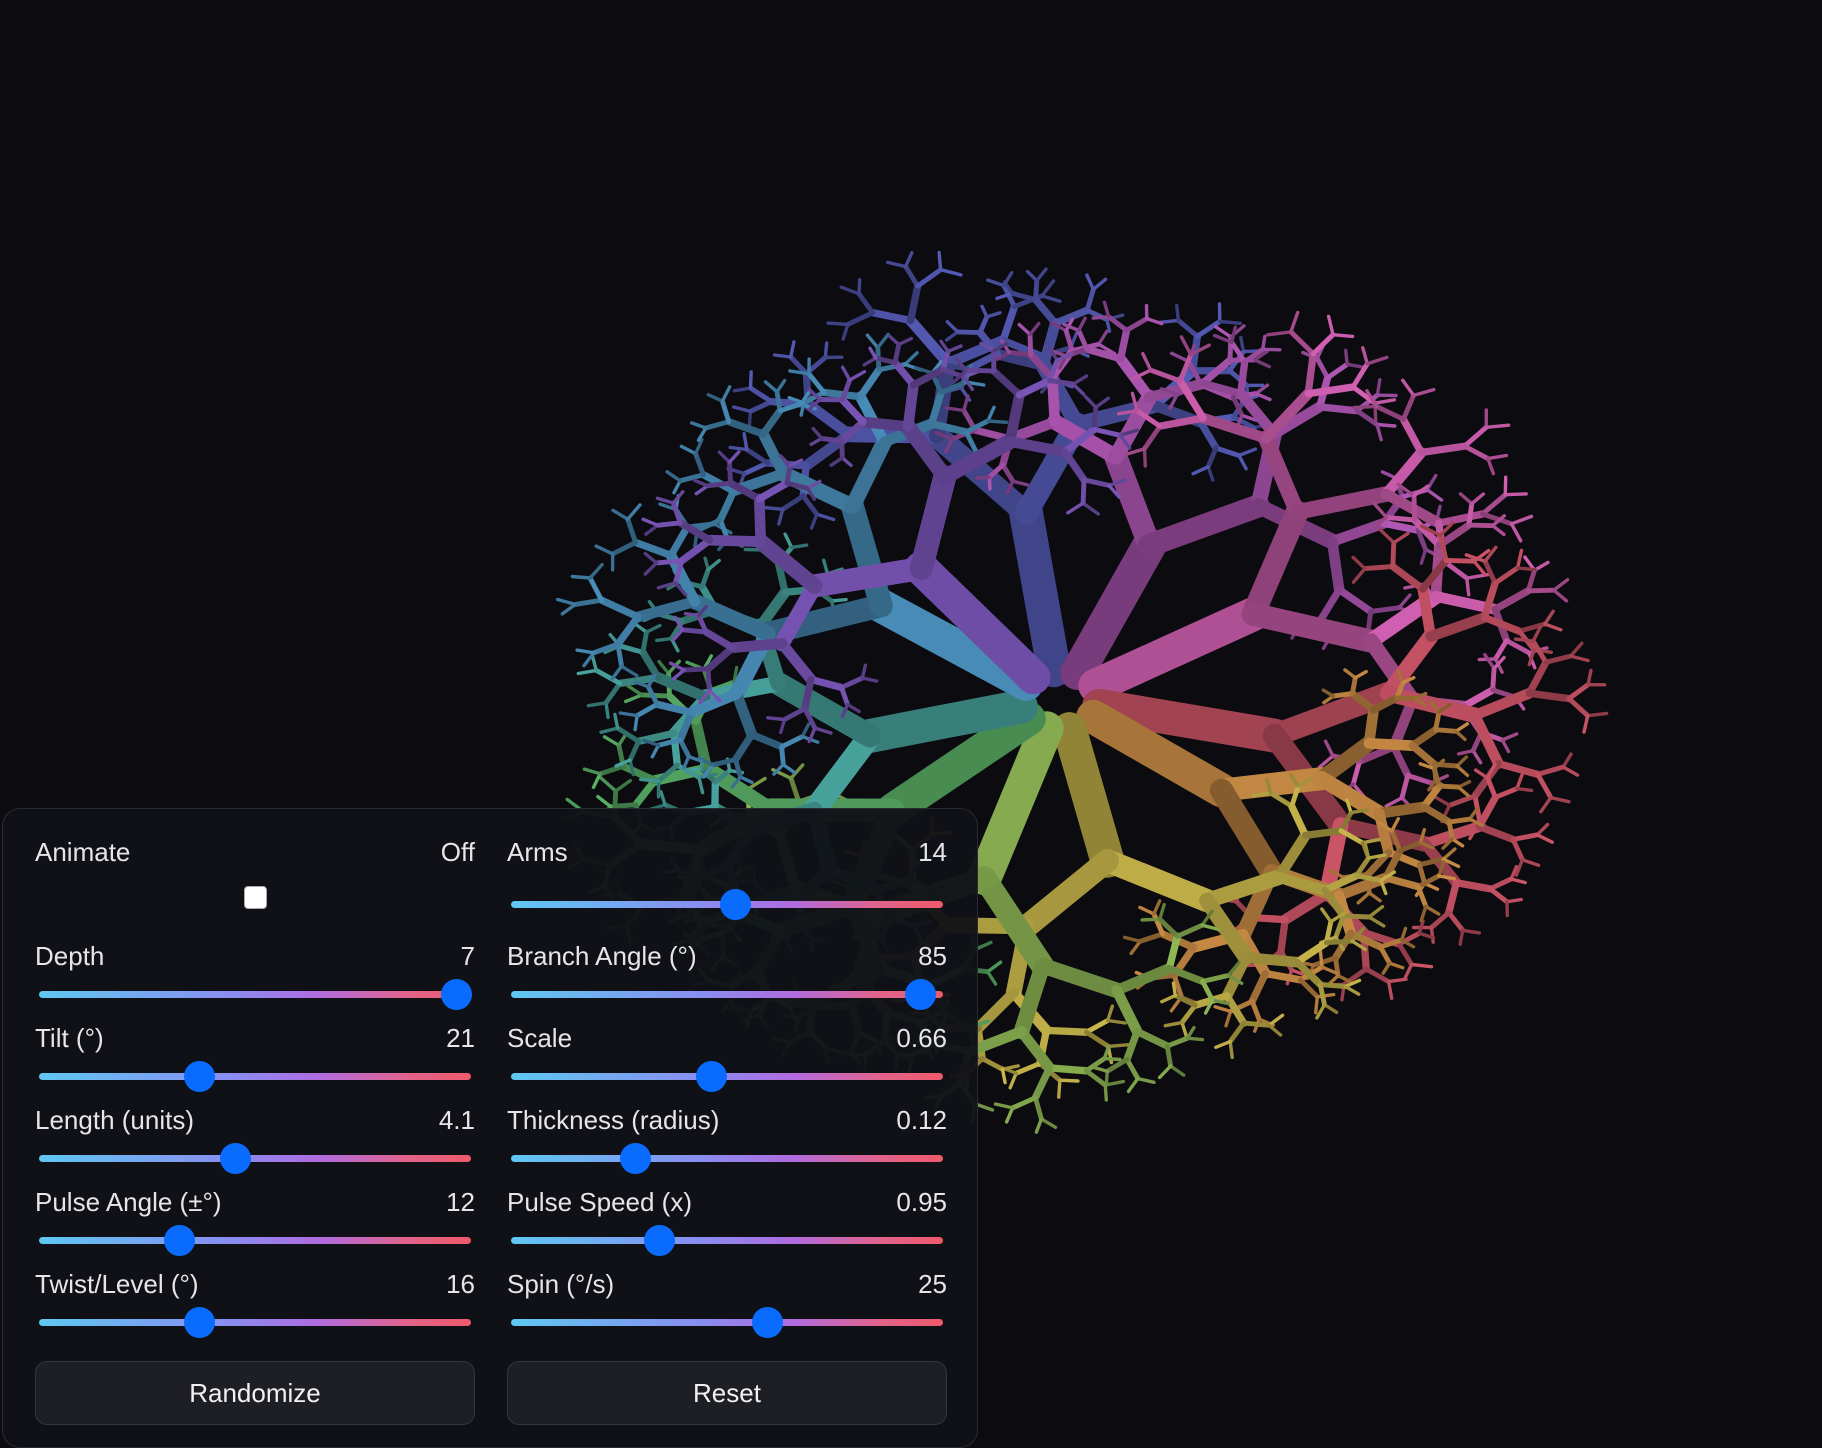  Describe the element at coordinates (727, 994) in the screenshot. I see `branch-angle-slider` at that location.